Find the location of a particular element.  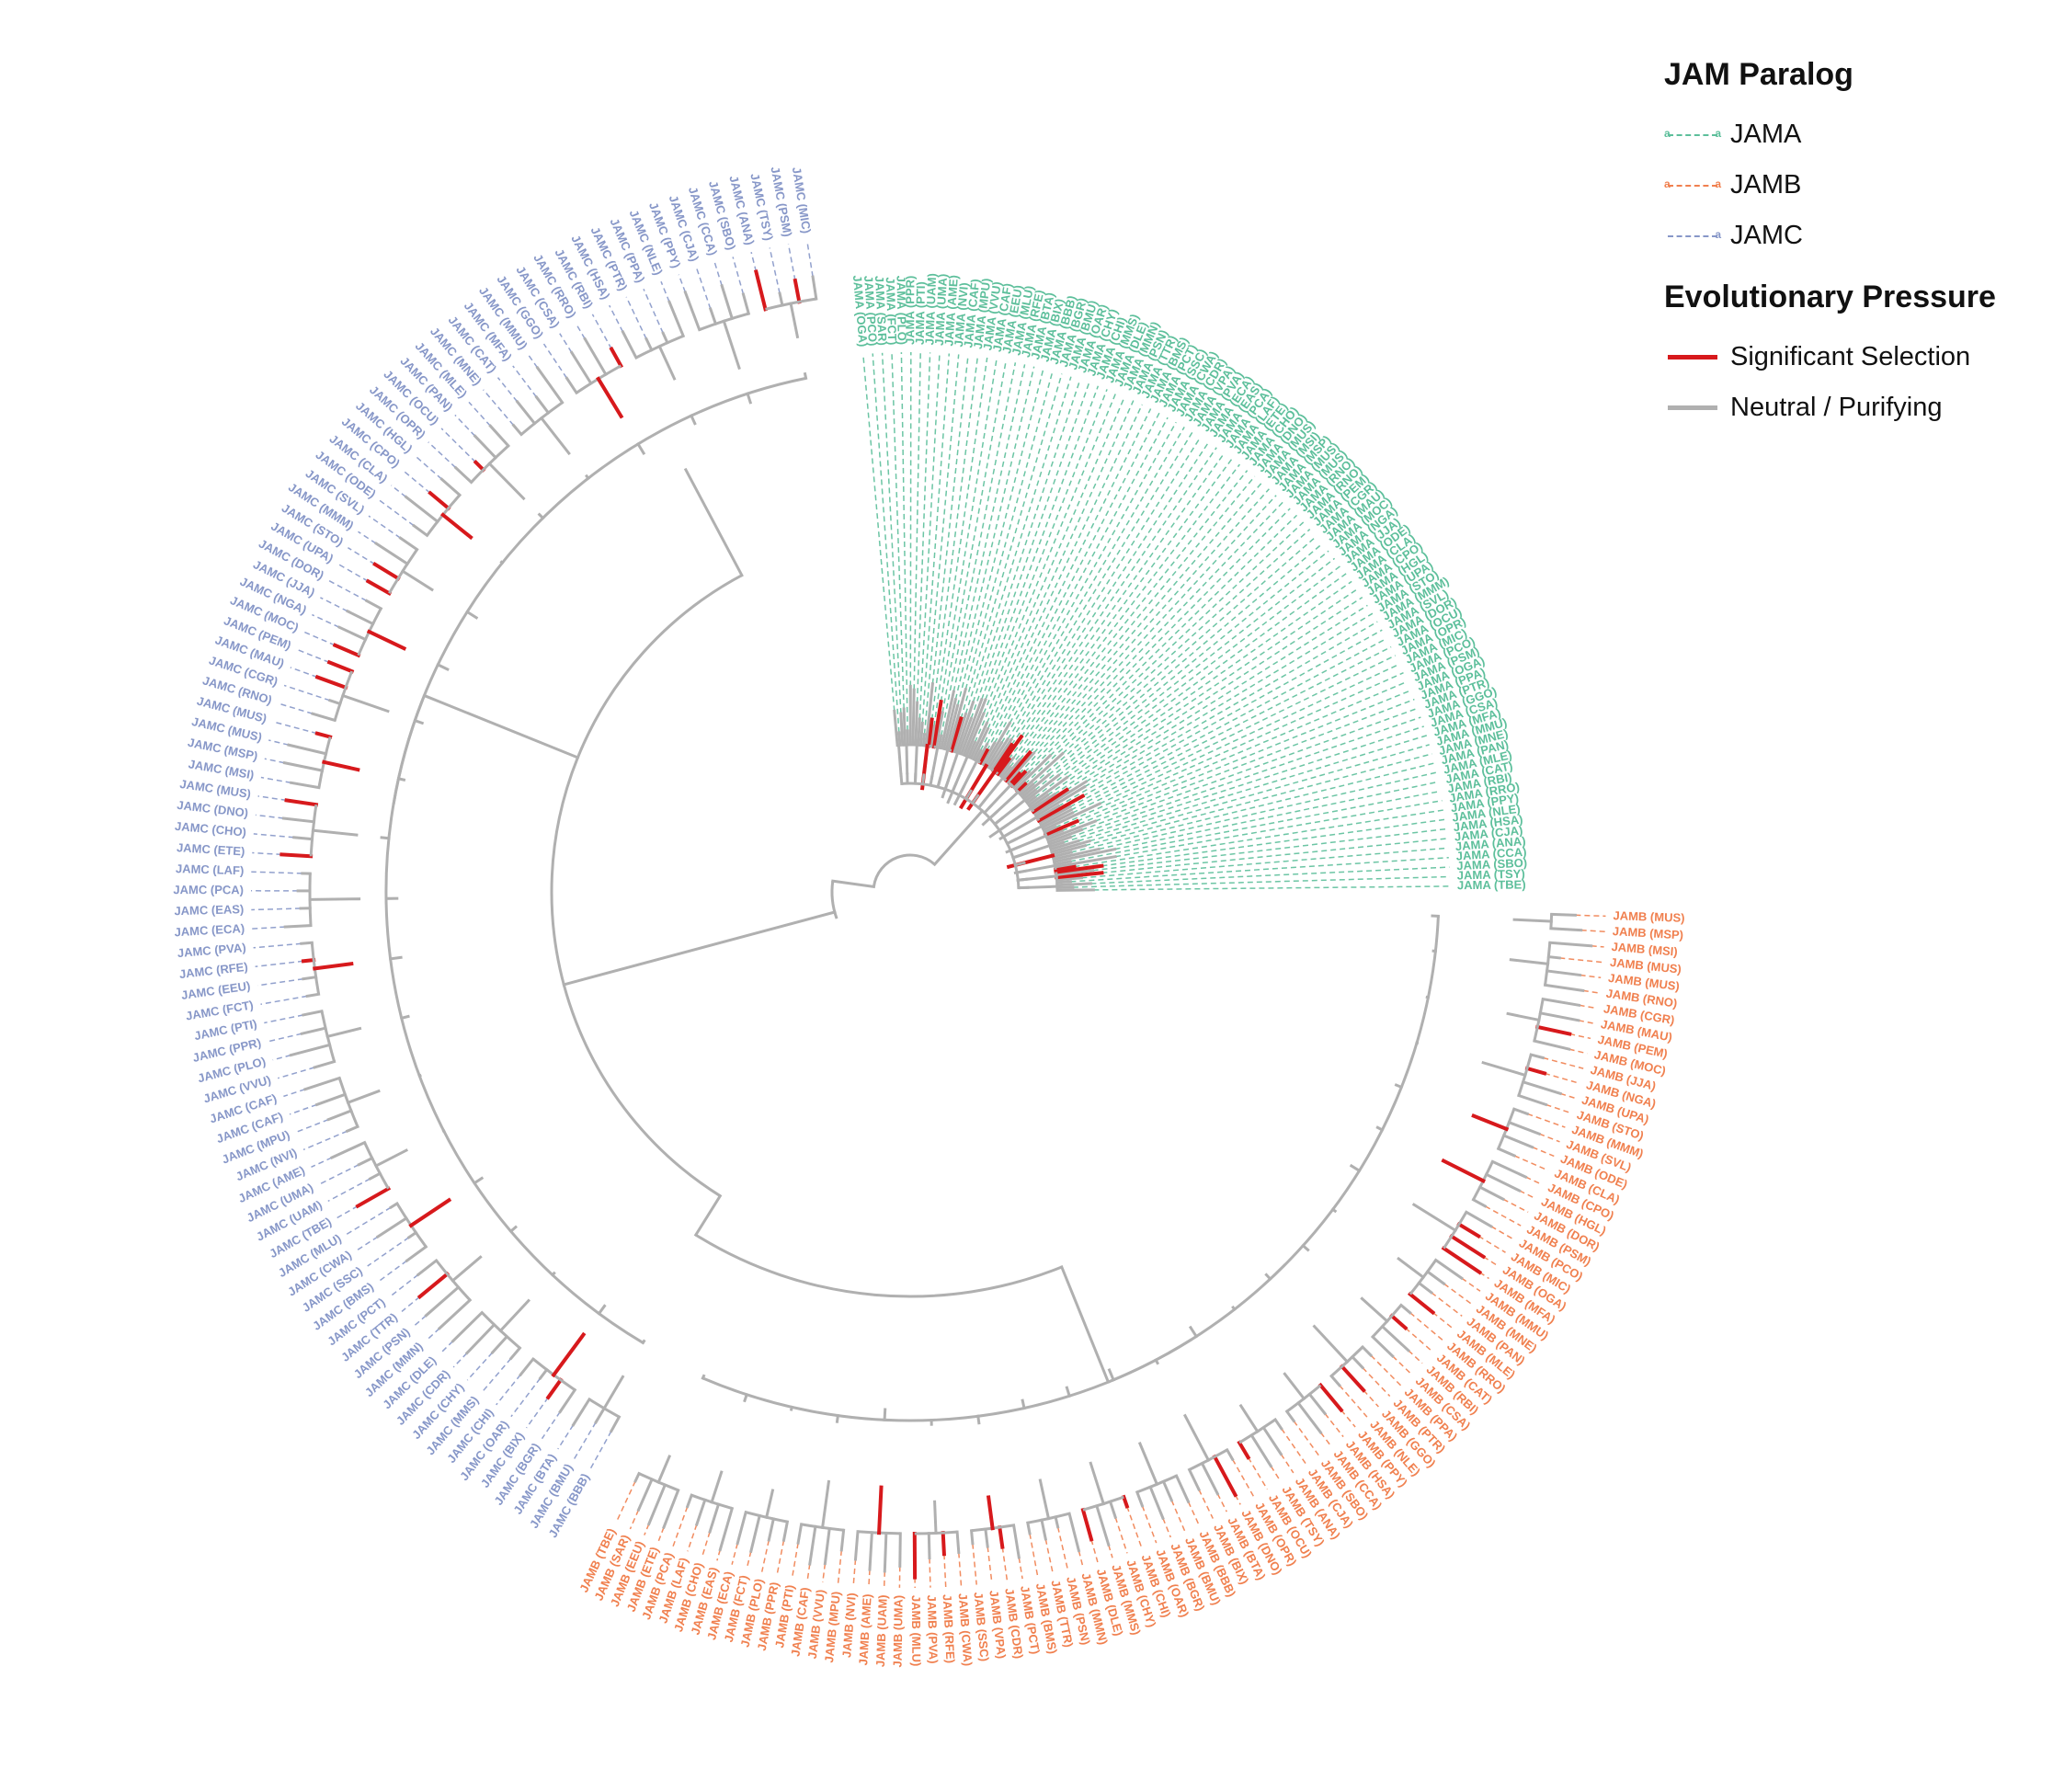

subclade-stem-jama is located at coordinates (1027, 833).